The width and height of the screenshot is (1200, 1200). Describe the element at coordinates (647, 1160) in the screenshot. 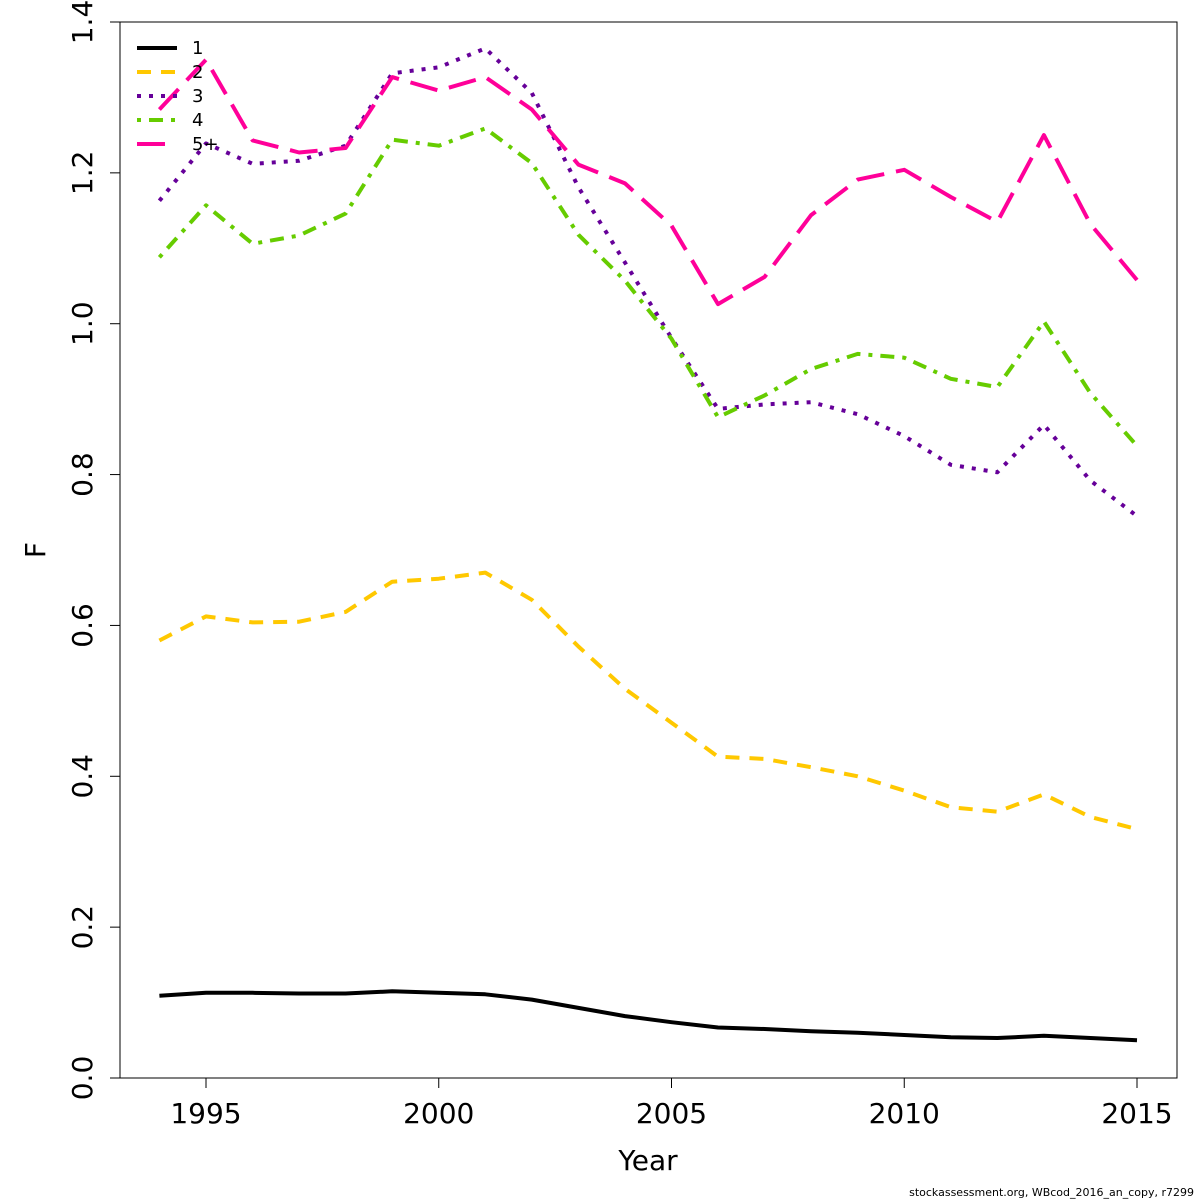

I see `x-axis-title: Year` at that location.